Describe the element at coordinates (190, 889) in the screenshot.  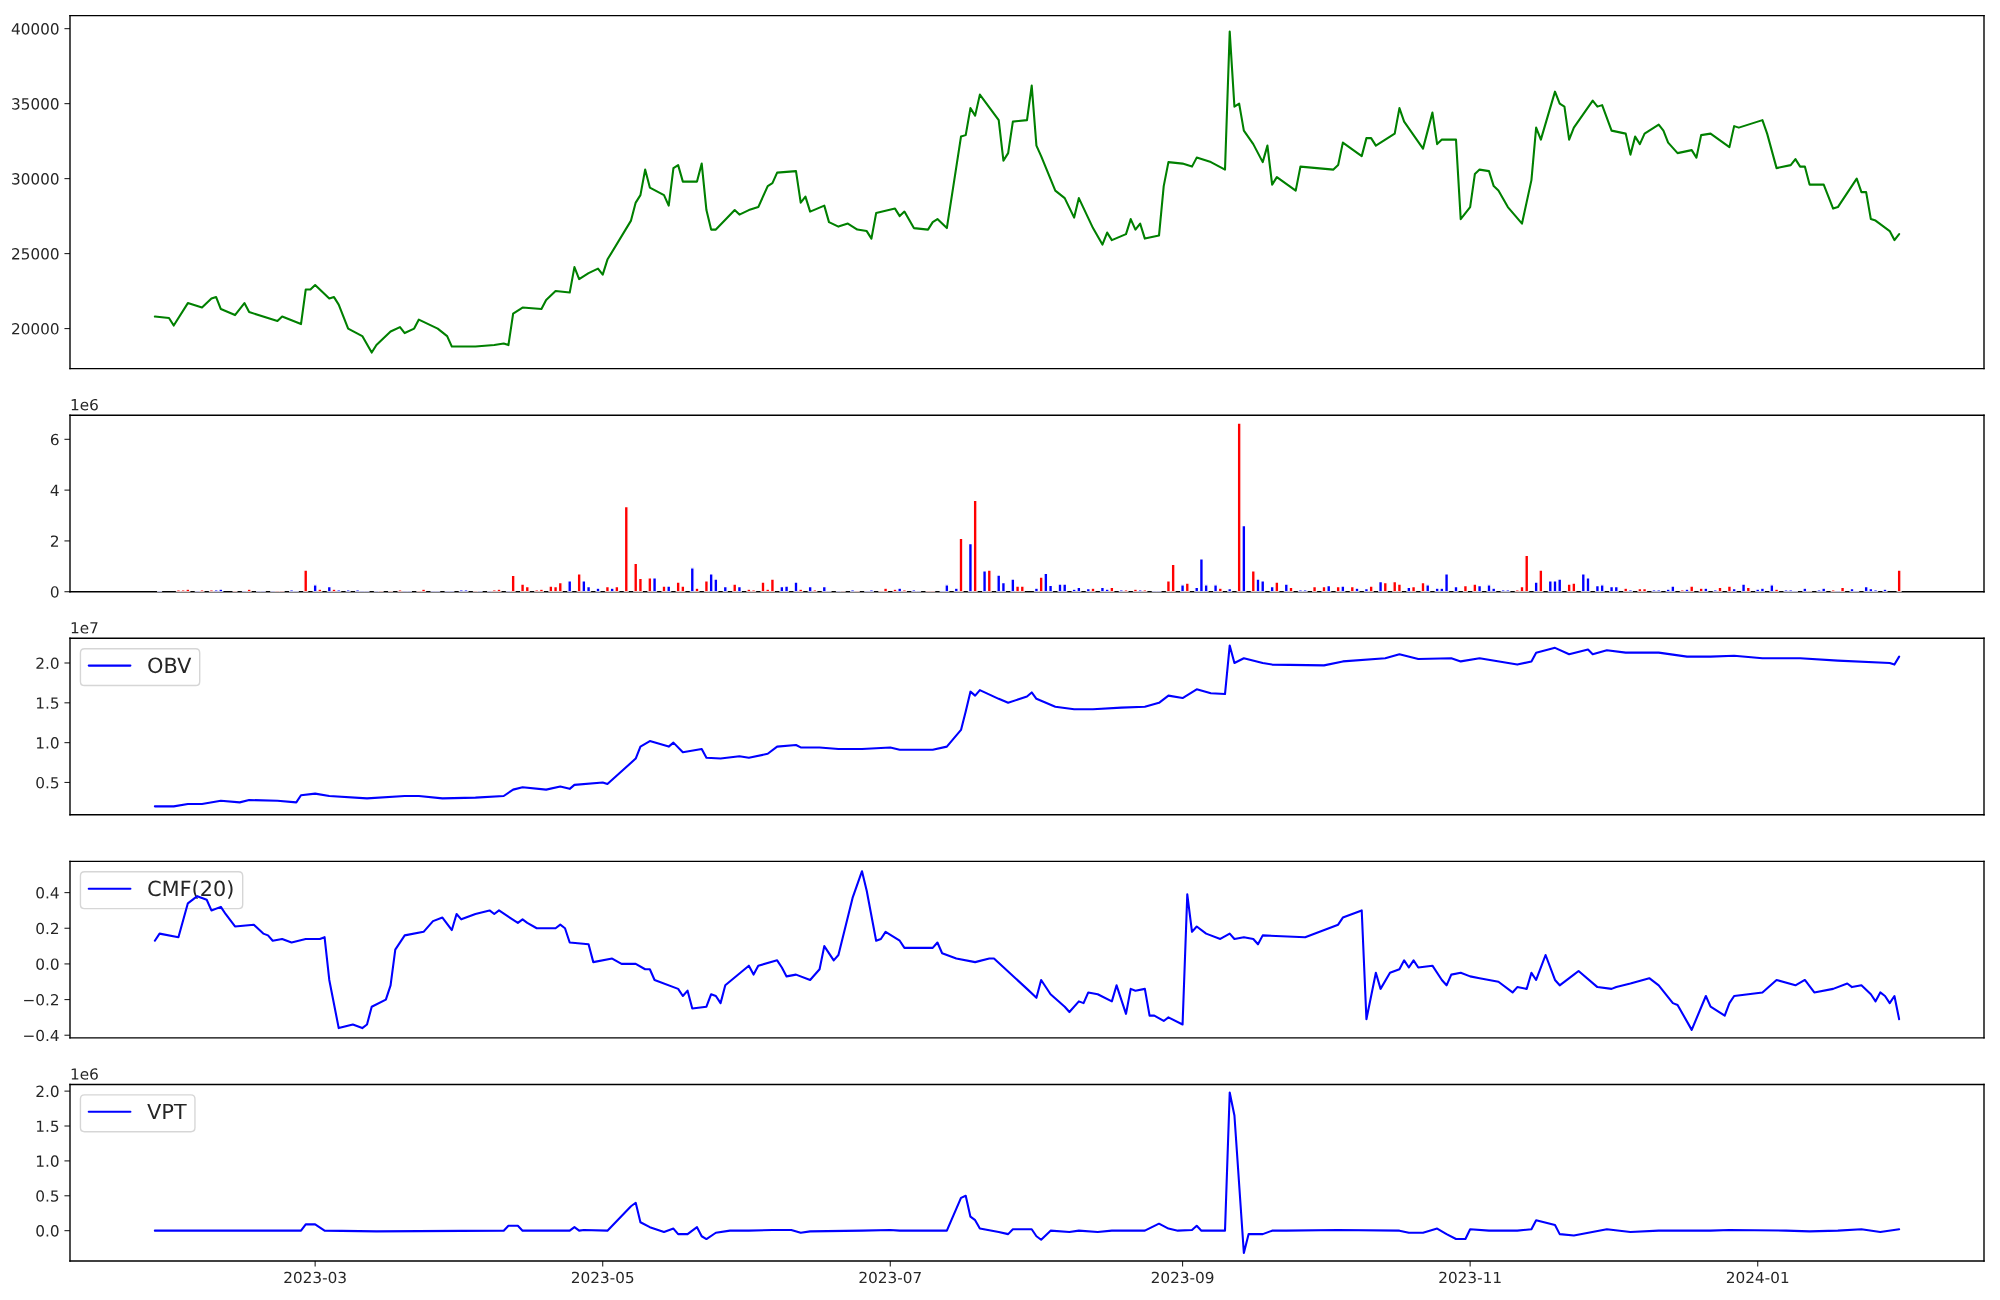
I see `legend-label: CMF(20)` at that location.